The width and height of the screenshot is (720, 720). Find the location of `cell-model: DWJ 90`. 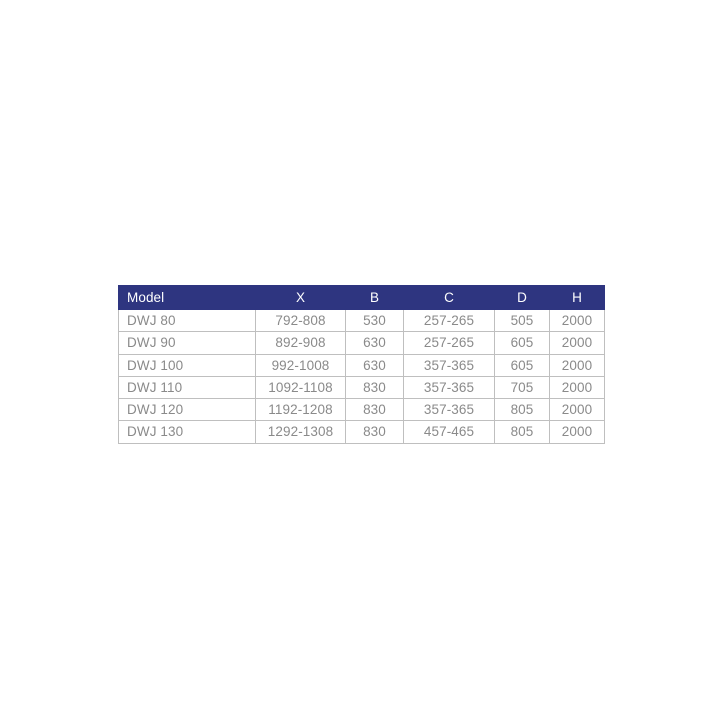

cell-model: DWJ 90 is located at coordinates (187, 343).